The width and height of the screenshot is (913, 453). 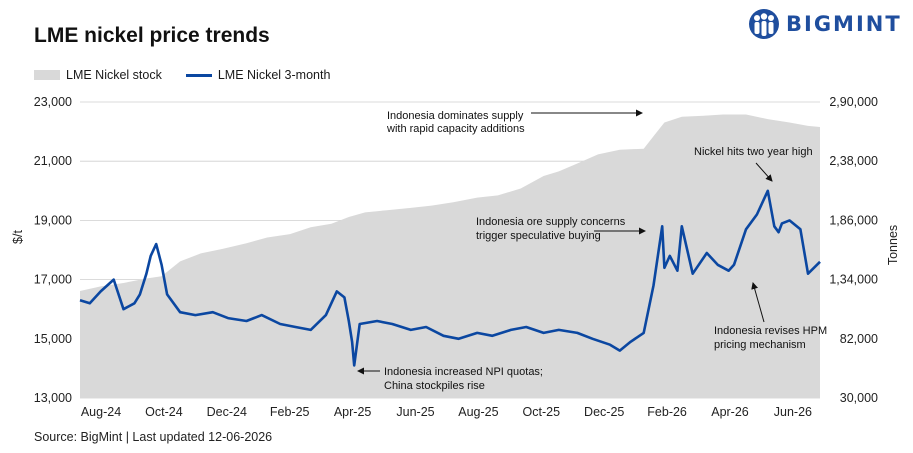 I want to click on legend-swatch-line, so click(x=198, y=75).